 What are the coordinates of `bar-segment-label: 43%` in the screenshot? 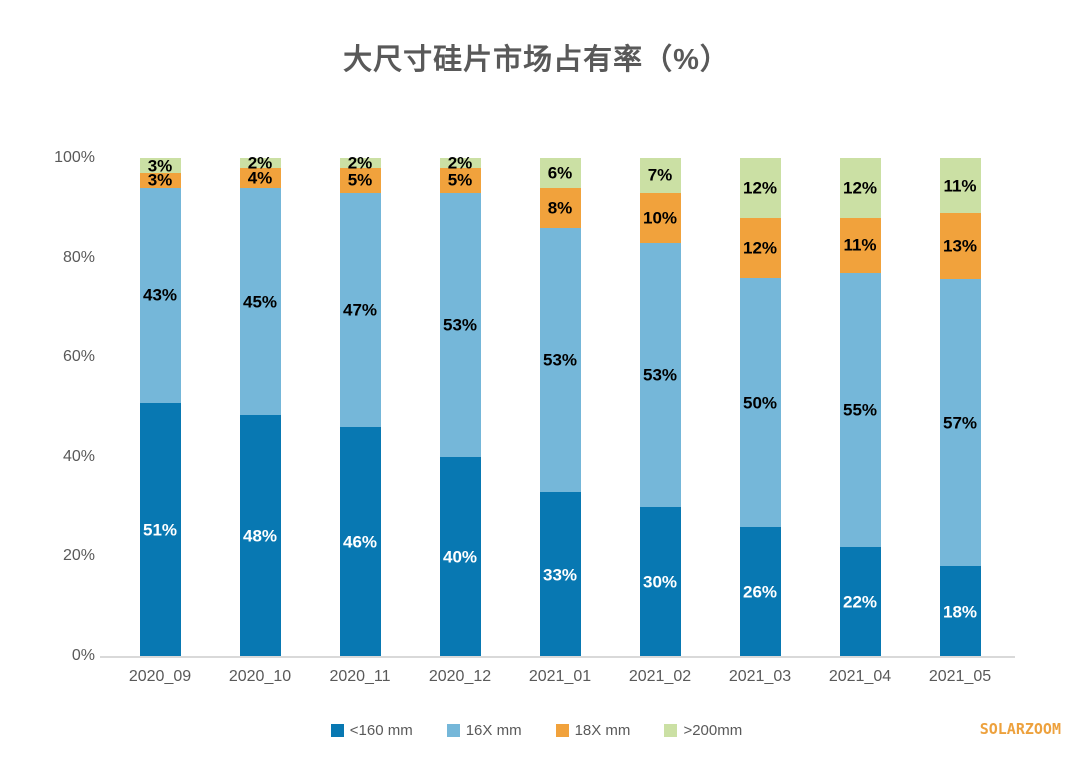 It's located at (160, 295).